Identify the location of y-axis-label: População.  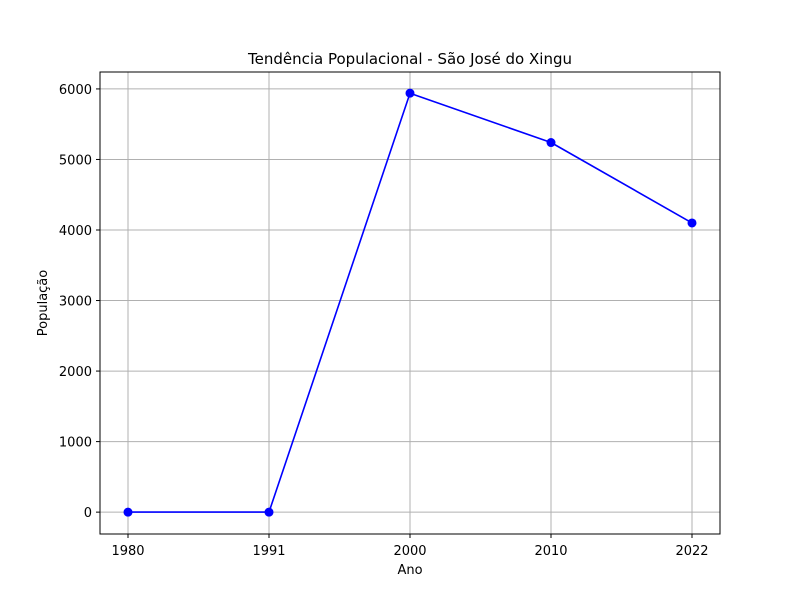
(43, 303).